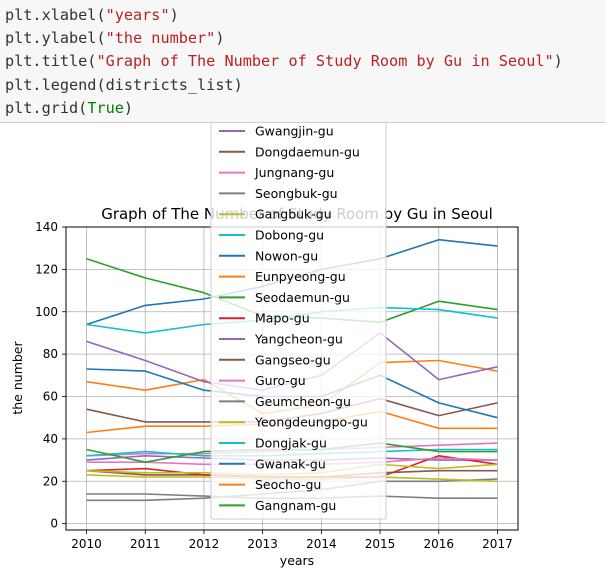 Image resolution: width=605 pixels, height=579 pixels. What do you see at coordinates (204, 544) in the screenshot?
I see `x-tick-label: 2012` at bounding box center [204, 544].